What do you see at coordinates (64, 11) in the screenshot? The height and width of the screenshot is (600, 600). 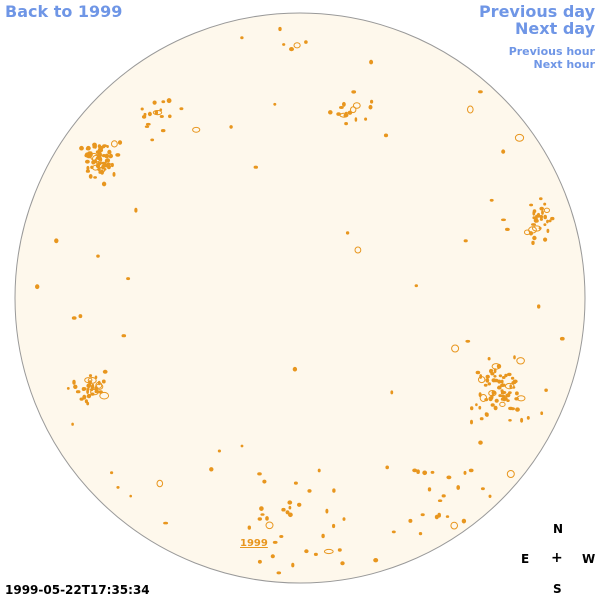 I see `back-to-year-link: Back to 1999` at bounding box center [64, 11].